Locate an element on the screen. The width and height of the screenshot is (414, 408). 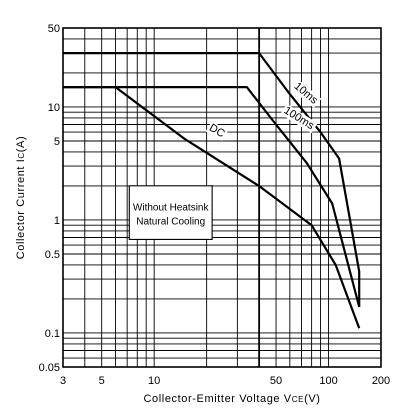
y-tick-label: 50 is located at coordinates (54, 29).